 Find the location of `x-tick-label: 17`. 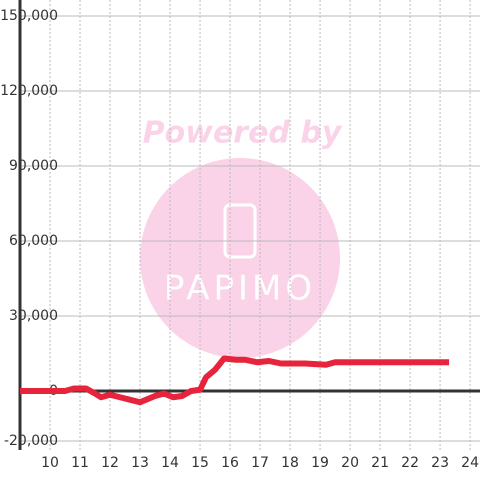

x-tick-label: 17 is located at coordinates (260, 463).